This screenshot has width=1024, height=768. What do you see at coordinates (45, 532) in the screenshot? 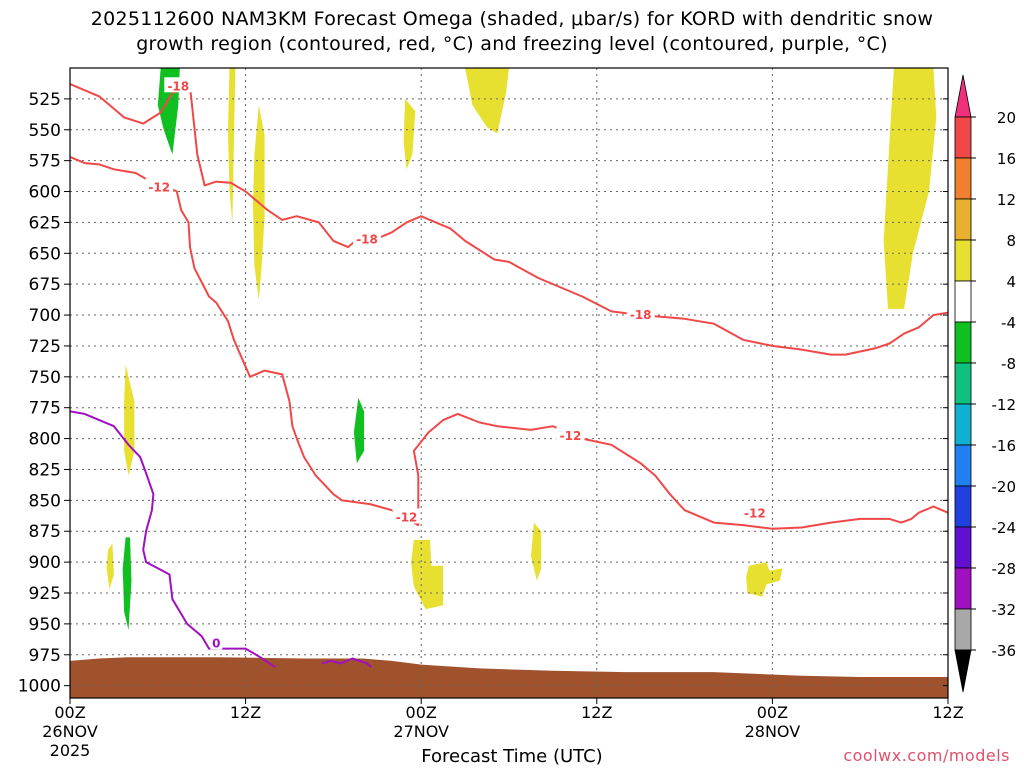
I see `y-tick-label: 875` at bounding box center [45, 532].